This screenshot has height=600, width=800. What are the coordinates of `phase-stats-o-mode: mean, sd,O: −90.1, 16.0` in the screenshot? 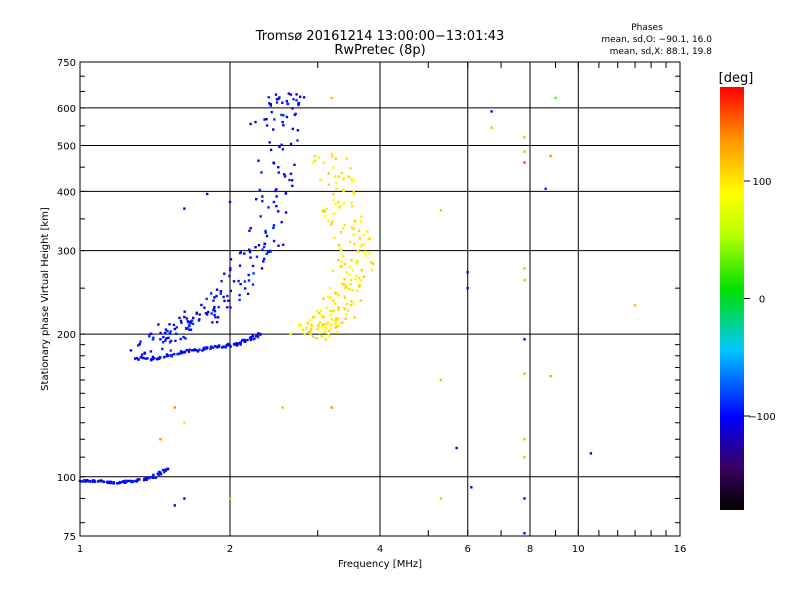 It's located at (656, 40).